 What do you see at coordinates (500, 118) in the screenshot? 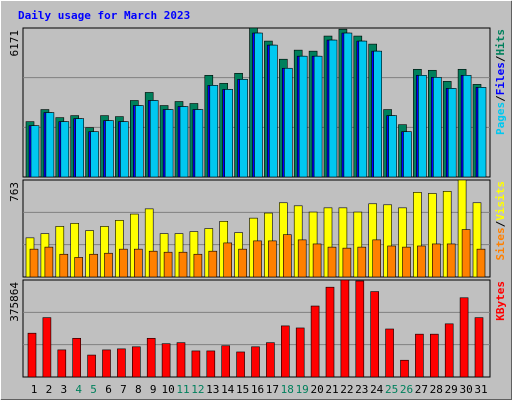
I see `legend-entry: Pages` at bounding box center [500, 118].